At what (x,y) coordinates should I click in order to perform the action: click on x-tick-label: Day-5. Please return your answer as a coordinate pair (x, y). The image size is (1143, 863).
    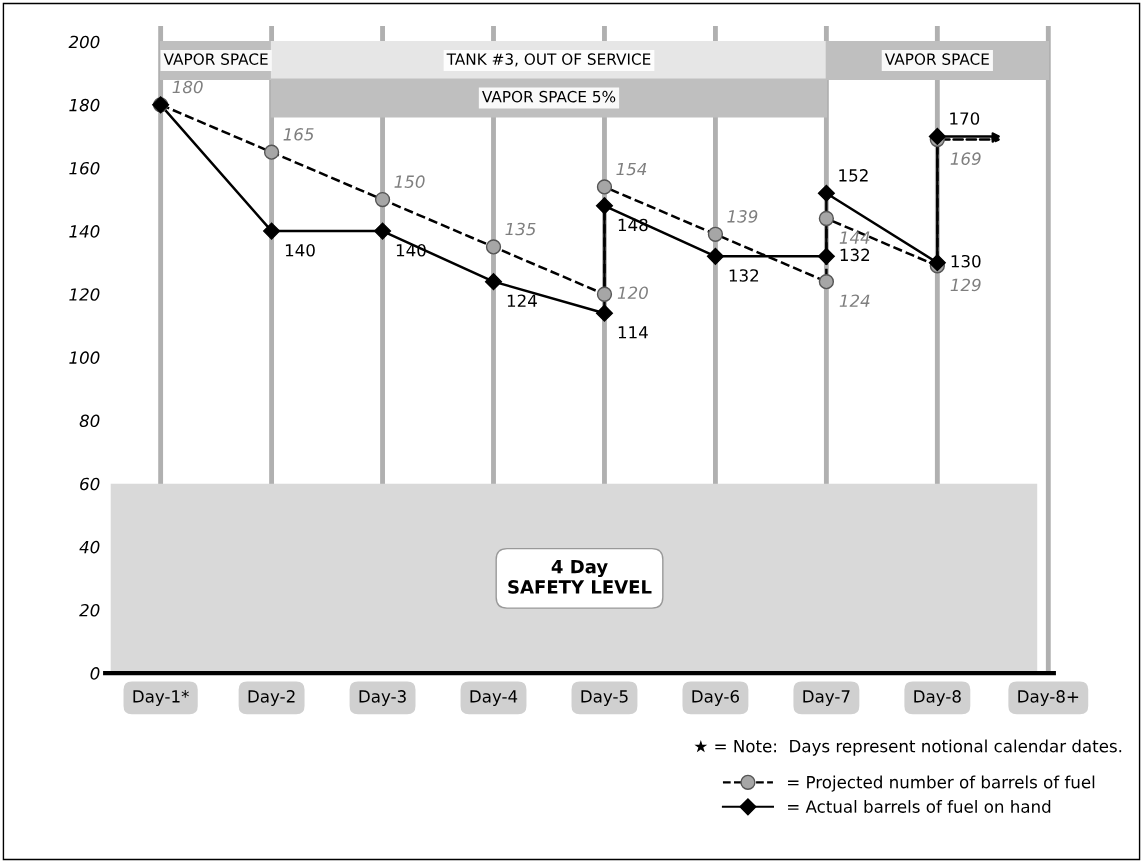
    Looking at the image, I should click on (604, 698).